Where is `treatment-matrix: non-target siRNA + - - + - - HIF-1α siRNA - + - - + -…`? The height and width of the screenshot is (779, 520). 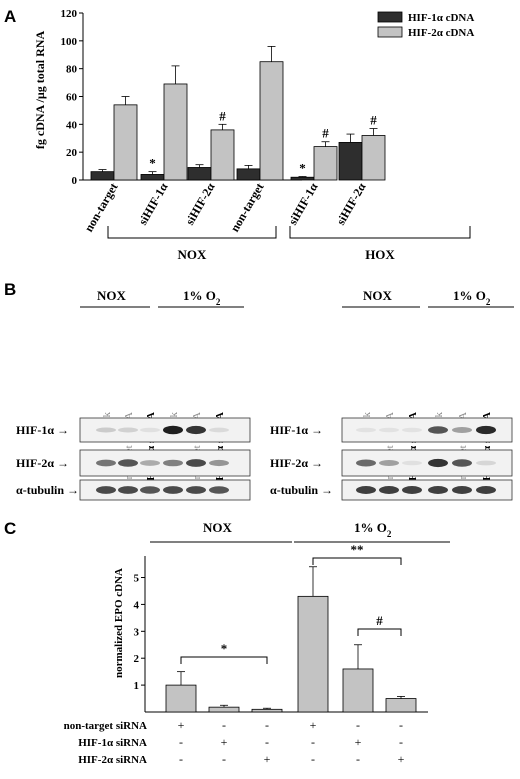
treatment-matrix: non-target siRNA + - - + - - HIF-1α siRNA - + - - + -… is located at coordinates (234, 742).